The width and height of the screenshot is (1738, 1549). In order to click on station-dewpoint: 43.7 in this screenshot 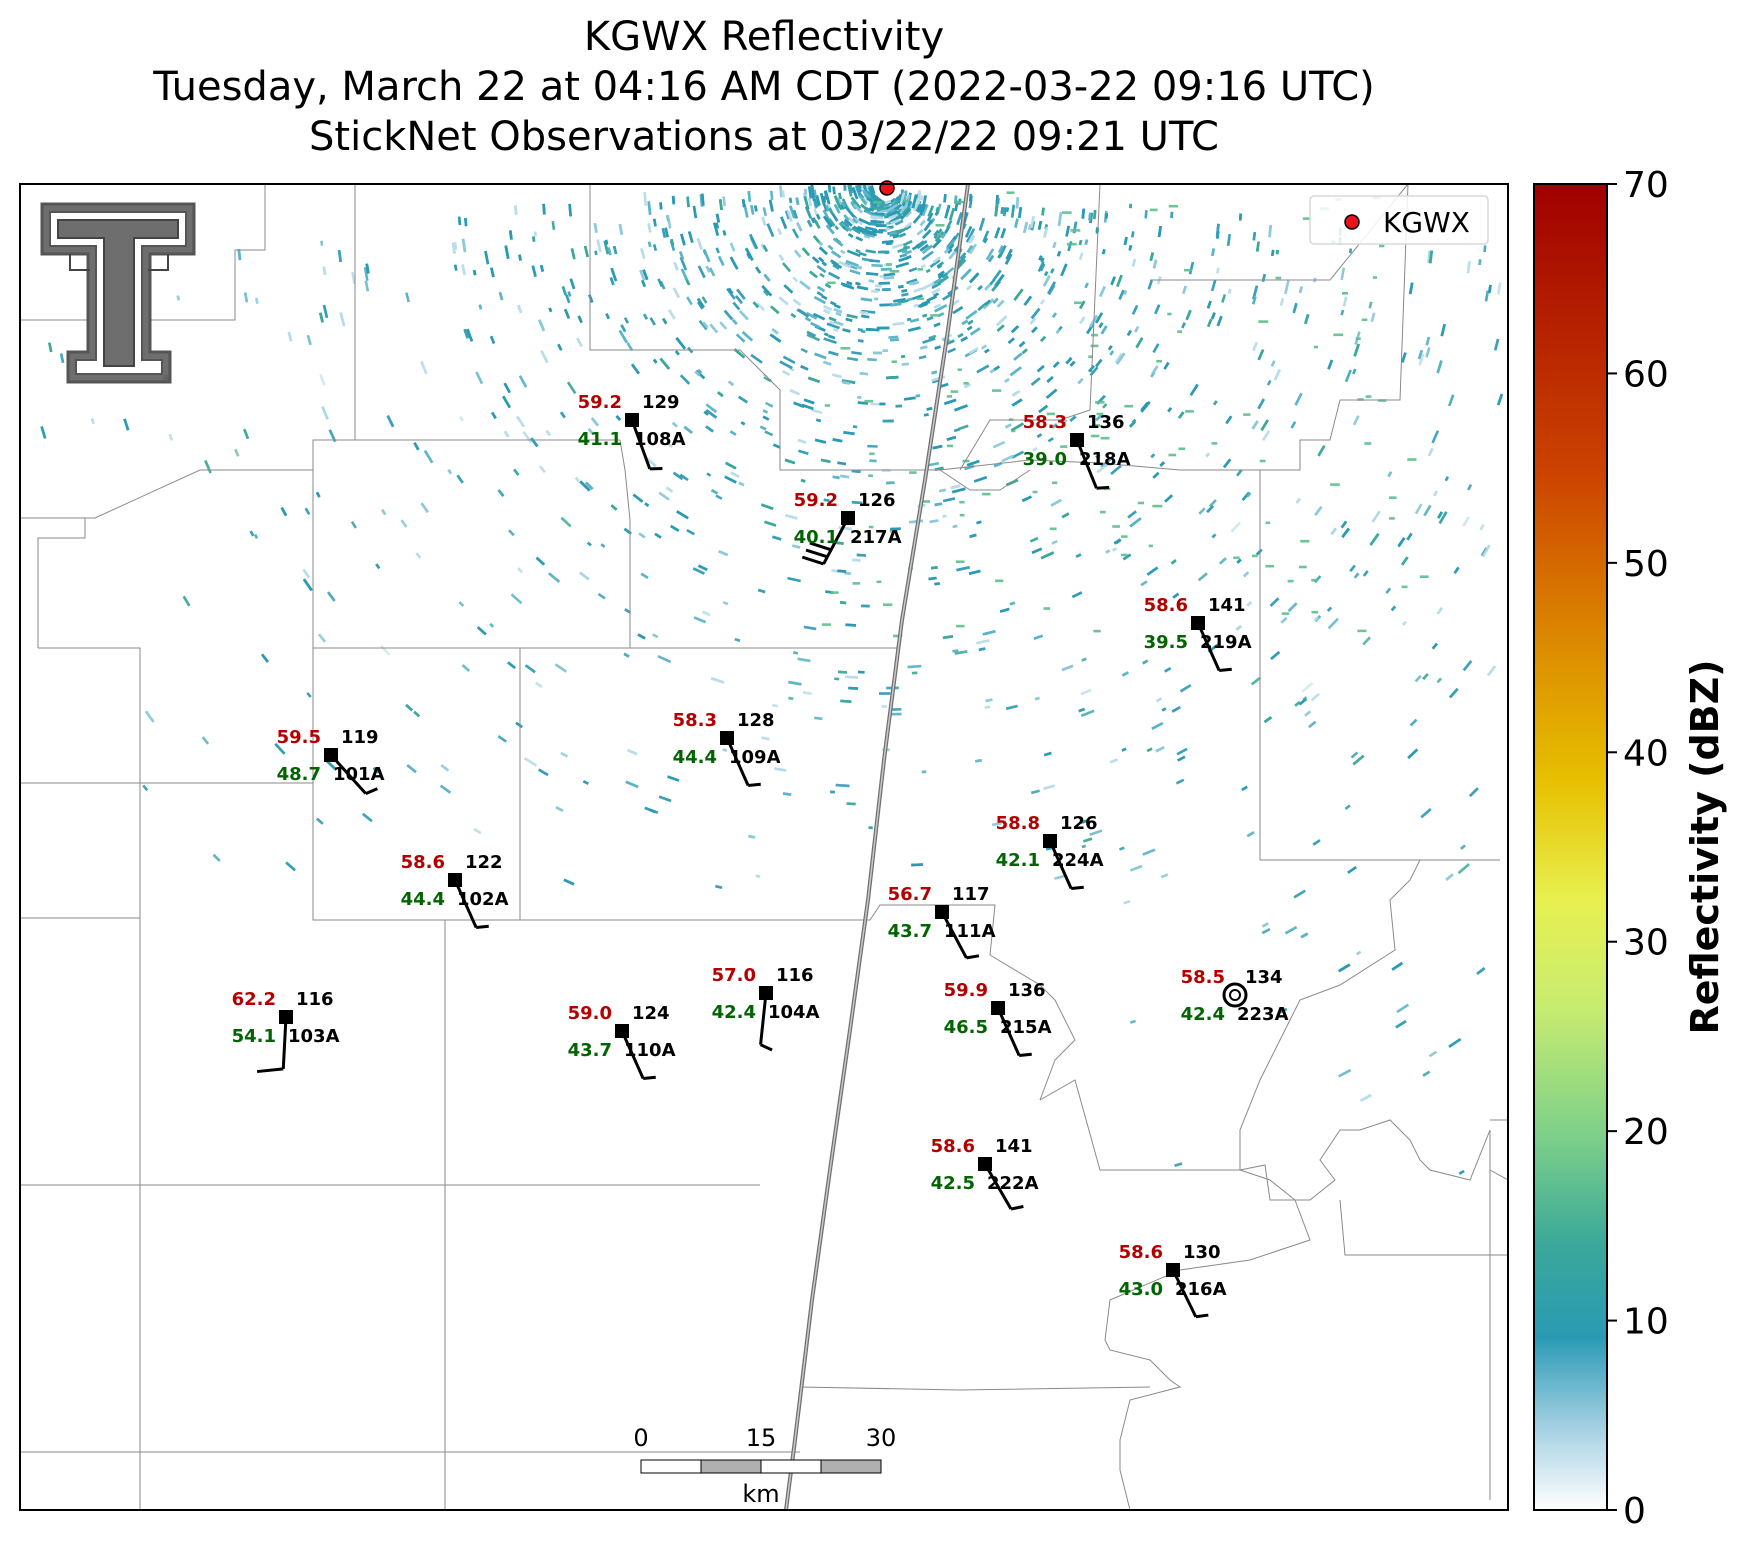, I will do `click(910, 931)`.